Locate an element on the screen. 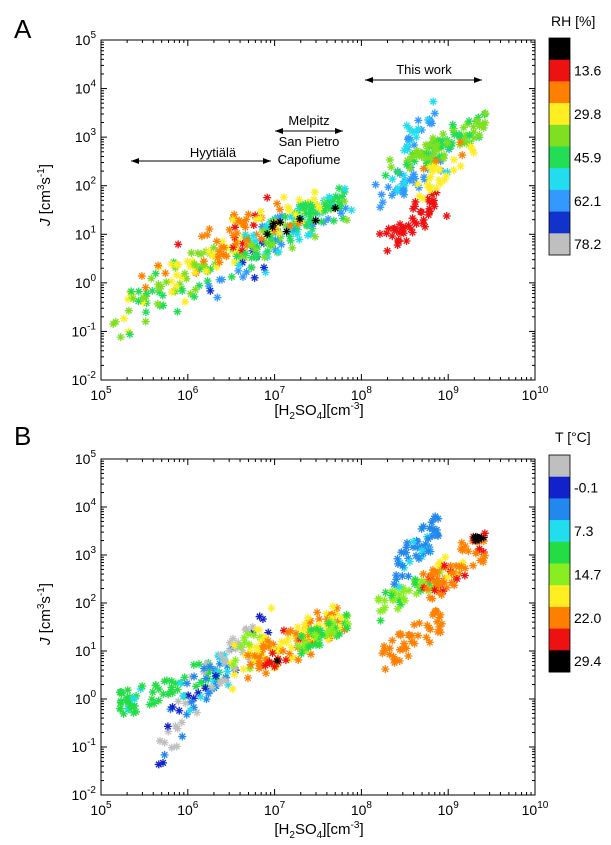 The height and width of the screenshot is (845, 611). tick-label: 10⁵ is located at coordinates (86, 458).